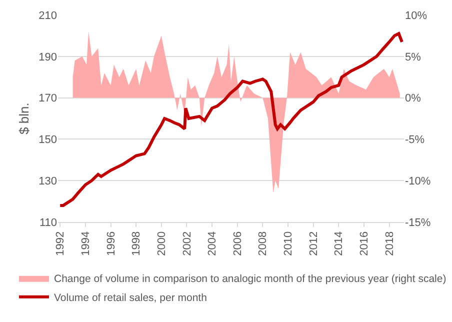 Image resolution: width=452 pixels, height=322 pixels. Describe the element at coordinates (364, 243) in the screenshot. I see `x-tick-label: 2016` at that location.